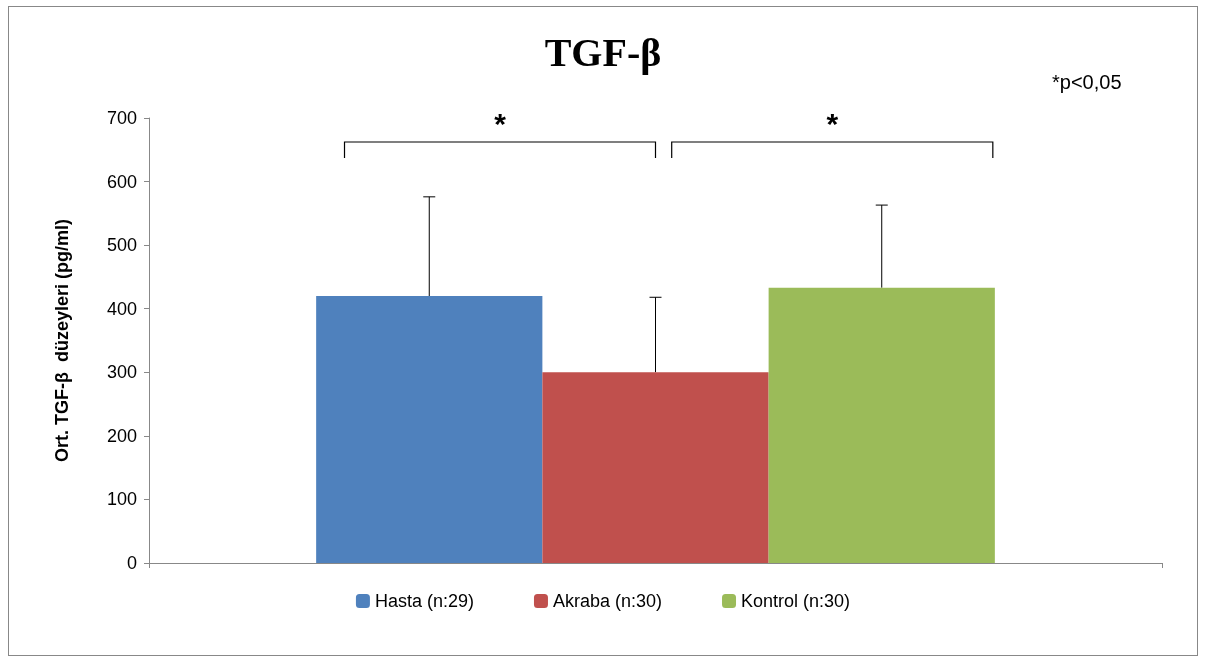 The height and width of the screenshot is (671, 1208). Describe the element at coordinates (121, 372) in the screenshot. I see `y-tick-label: 300` at that location.